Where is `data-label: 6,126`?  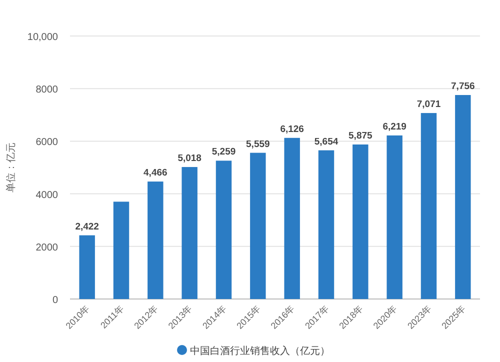 data-label: 6,126 is located at coordinates (292, 129).